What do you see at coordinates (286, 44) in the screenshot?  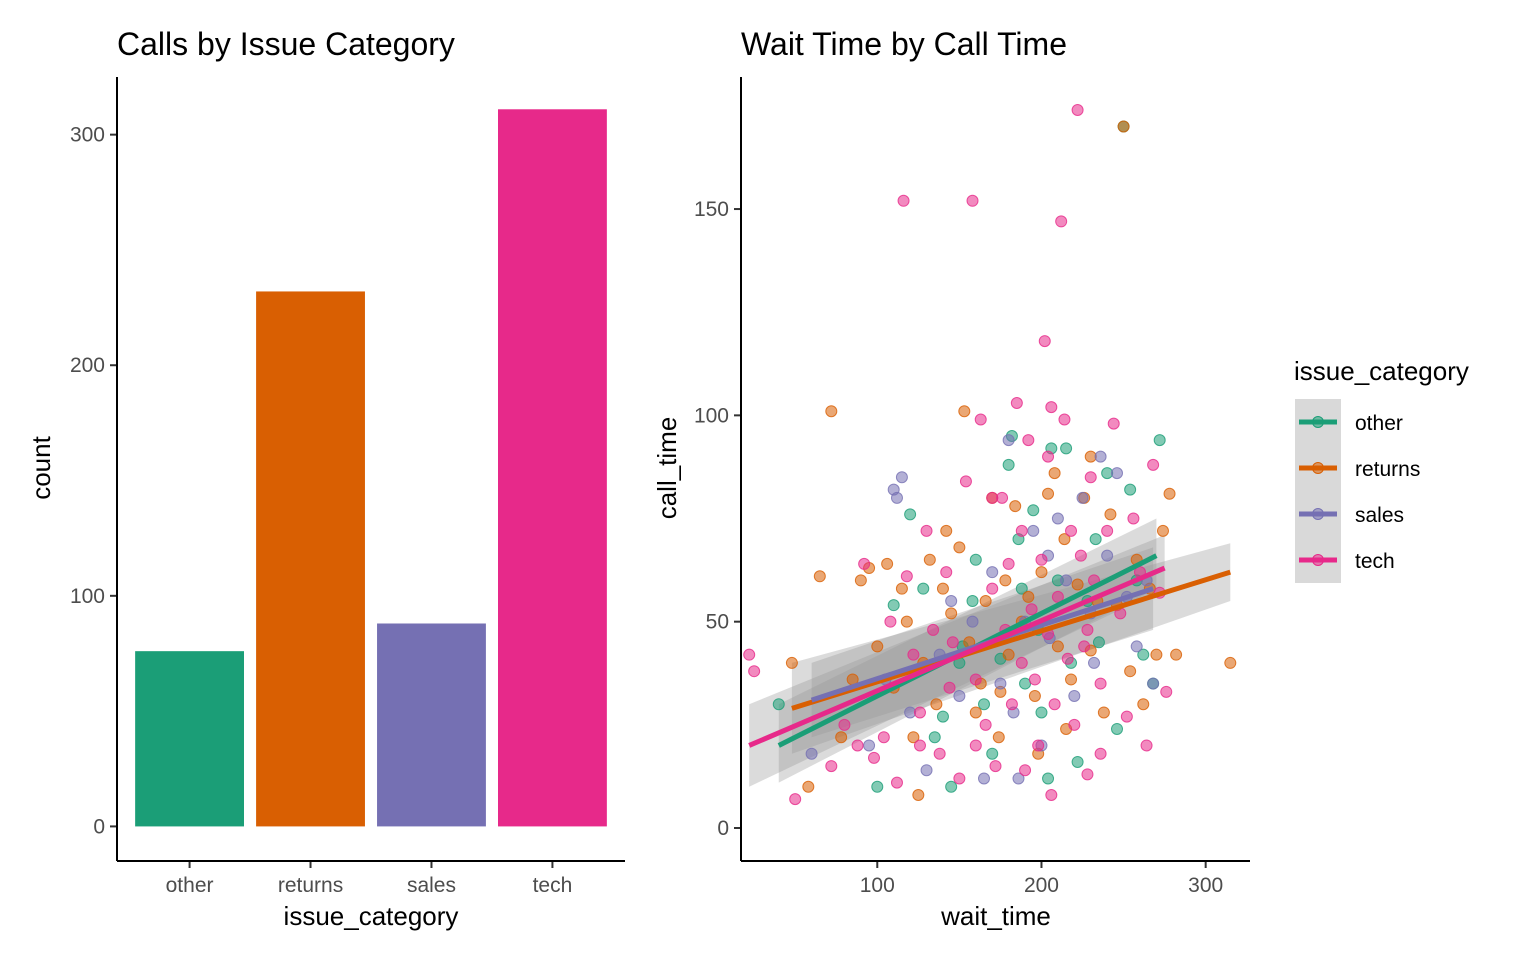 I see `bar-chart-title: Calls by Issue Category` at bounding box center [286, 44].